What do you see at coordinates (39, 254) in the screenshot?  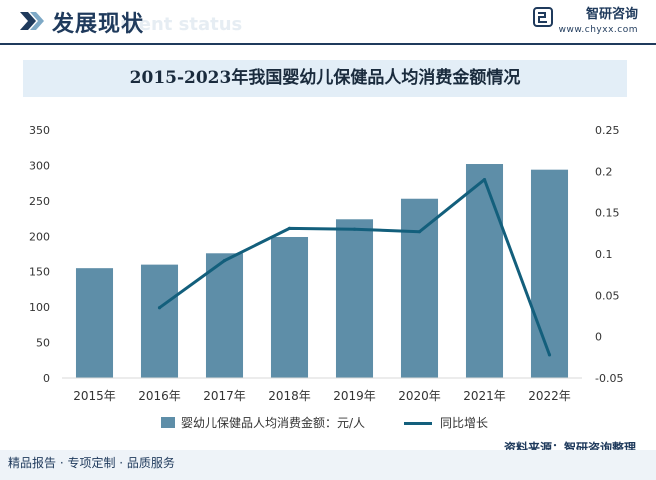 I see `y-axis-left: 0 50 100 150 200 250 300 350` at bounding box center [39, 254].